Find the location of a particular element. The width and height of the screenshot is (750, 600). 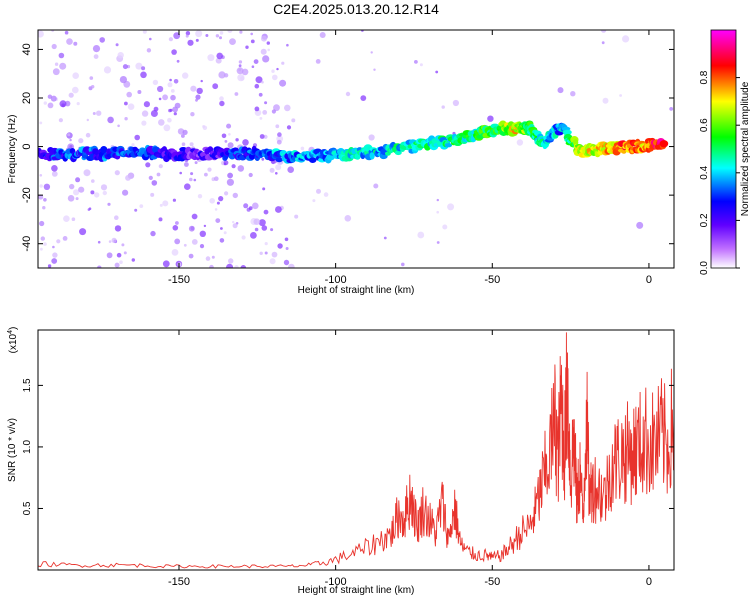

figure-title: C2E4.2025.013.20.12.R14 is located at coordinates (356, 9).